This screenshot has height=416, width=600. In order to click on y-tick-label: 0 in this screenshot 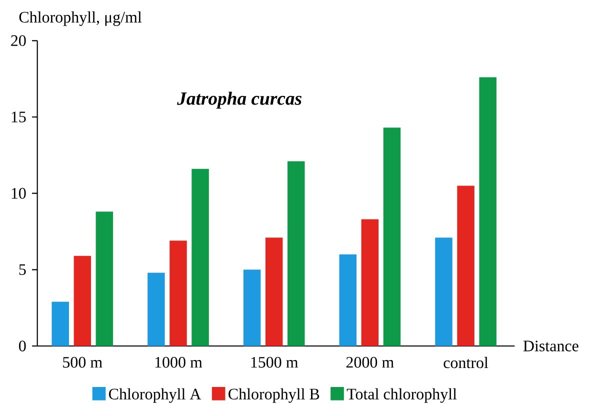, I will do `click(22, 346)`.